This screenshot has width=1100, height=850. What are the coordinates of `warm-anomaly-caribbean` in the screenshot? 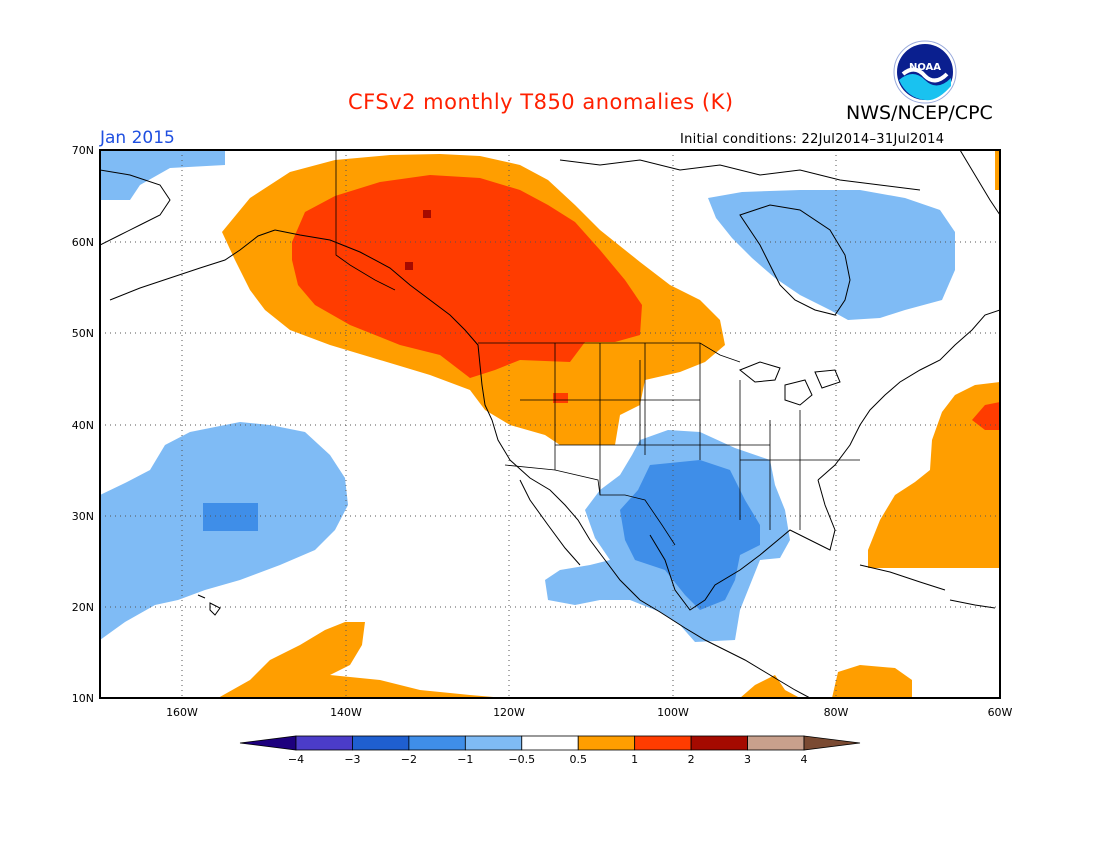 It's located at (770, 686).